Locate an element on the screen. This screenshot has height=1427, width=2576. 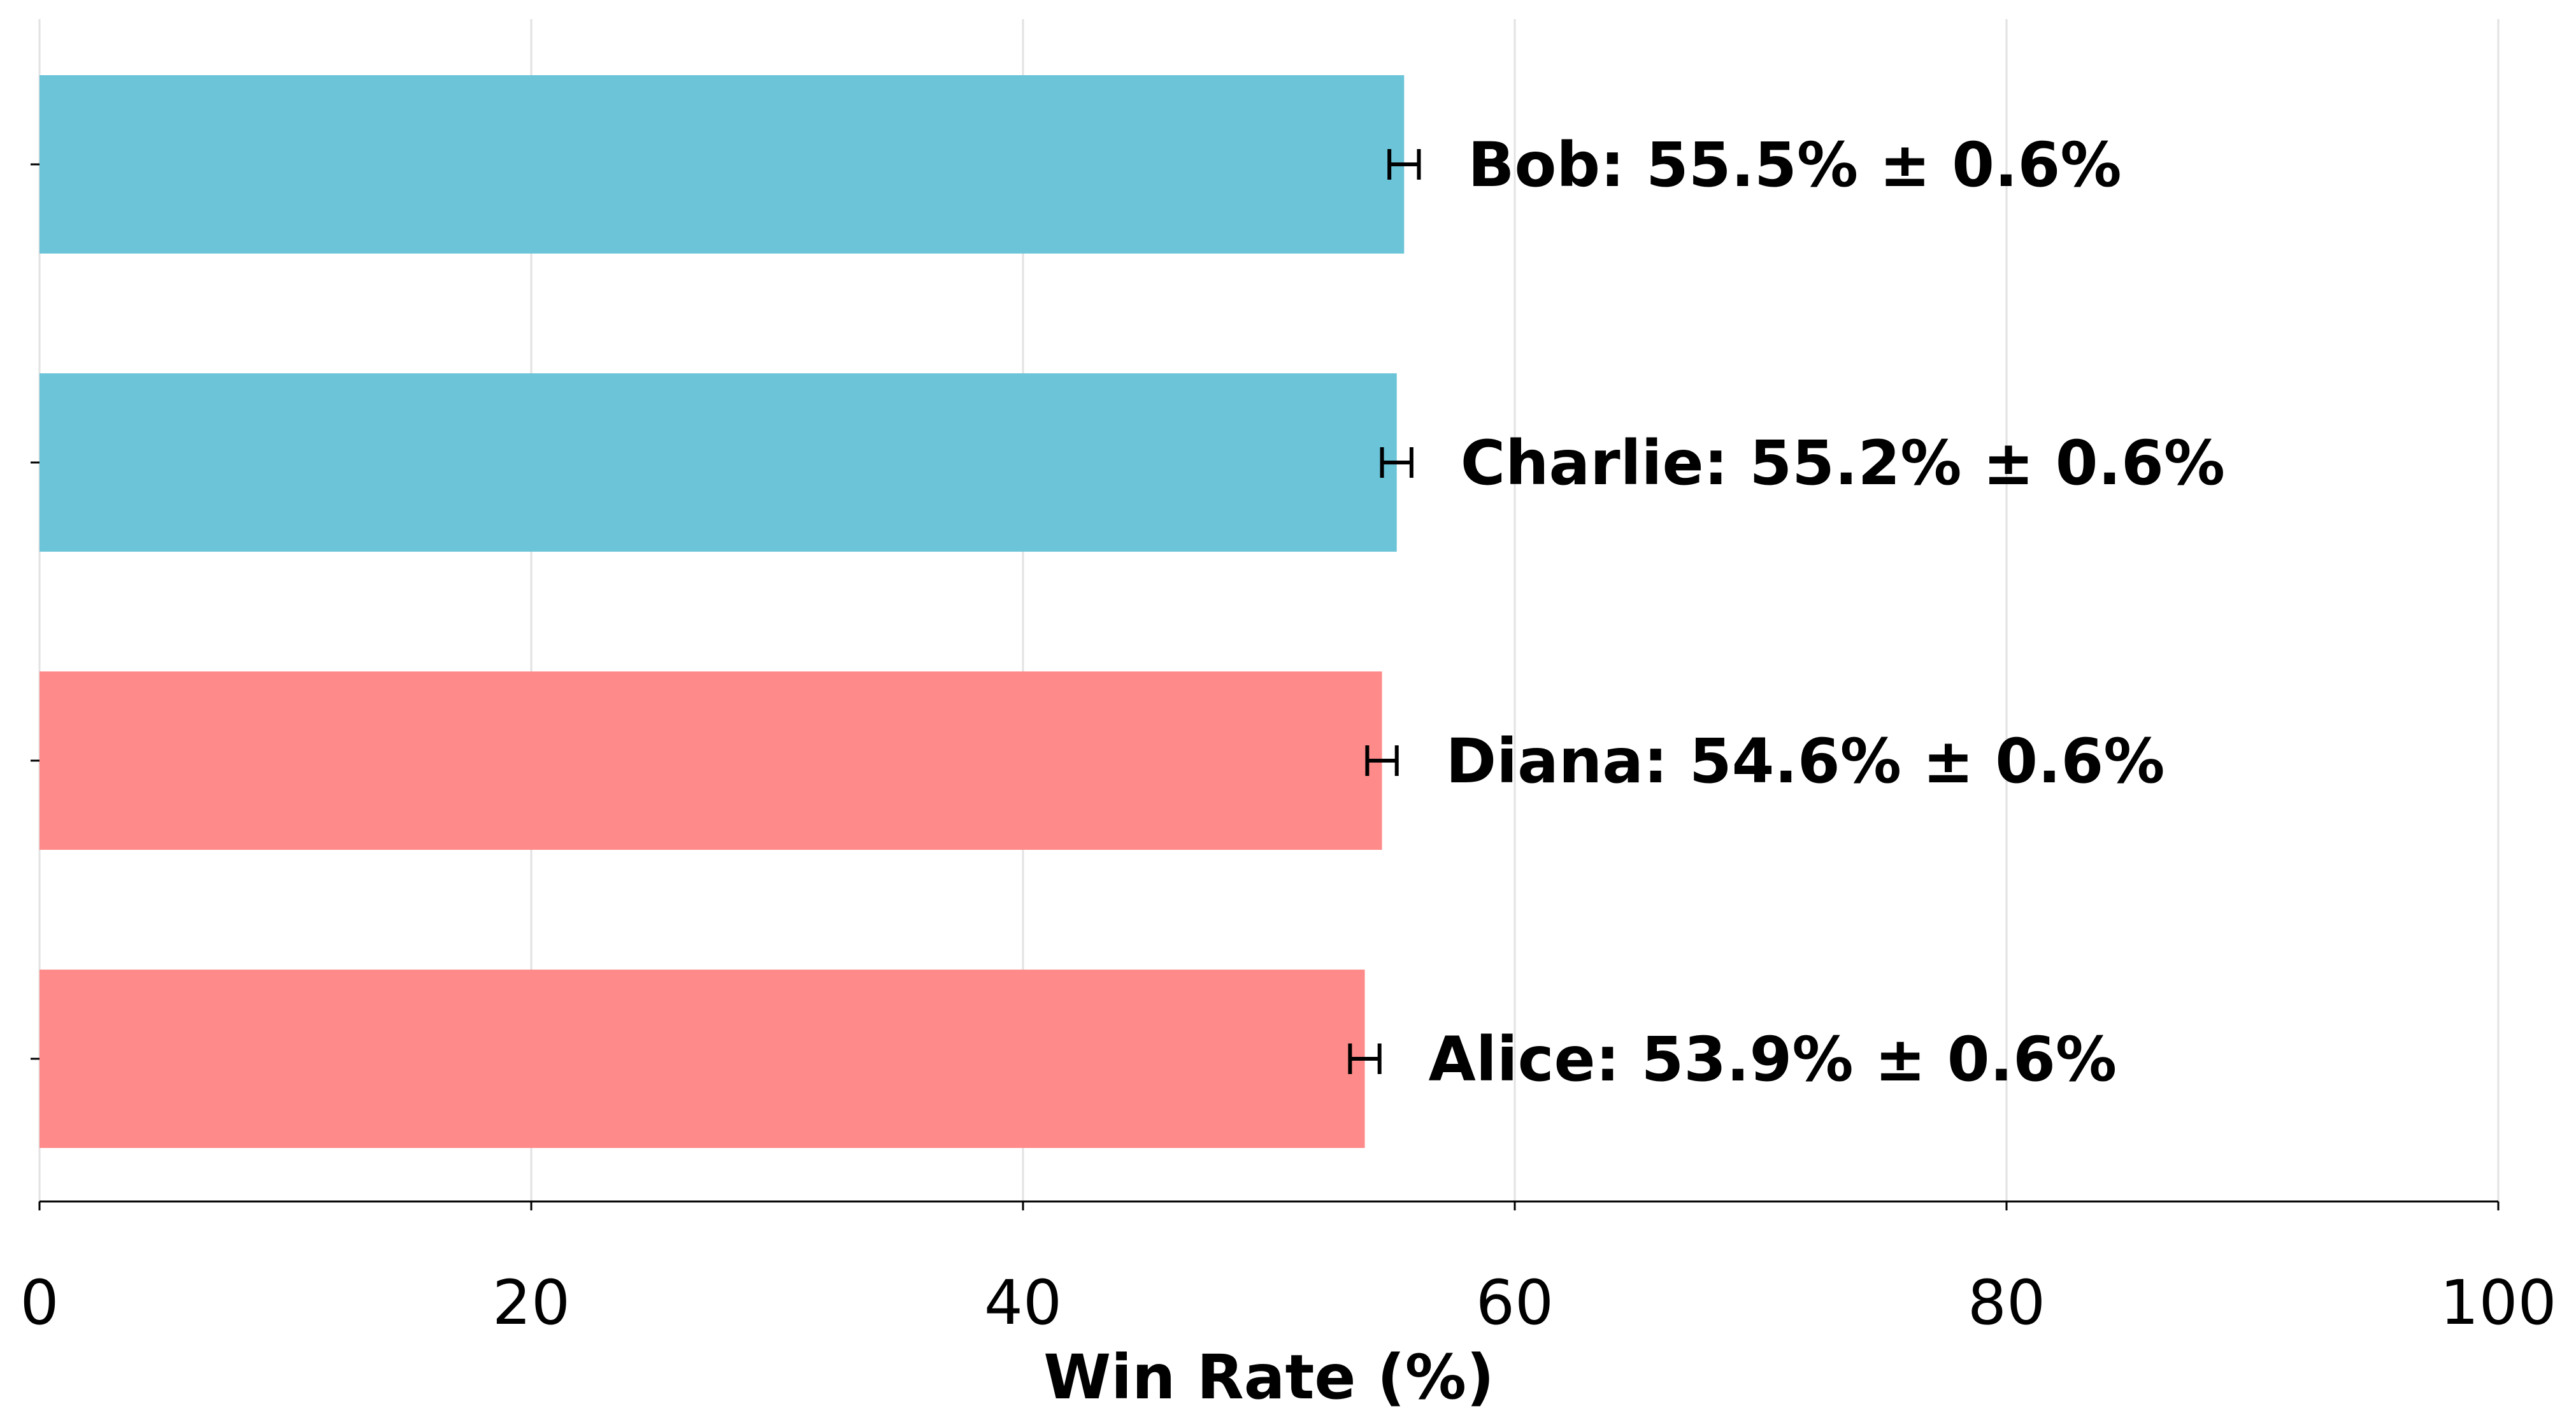
bar-label-diana: Diana: 54.6% ± 0.6% is located at coordinates (1805, 761).